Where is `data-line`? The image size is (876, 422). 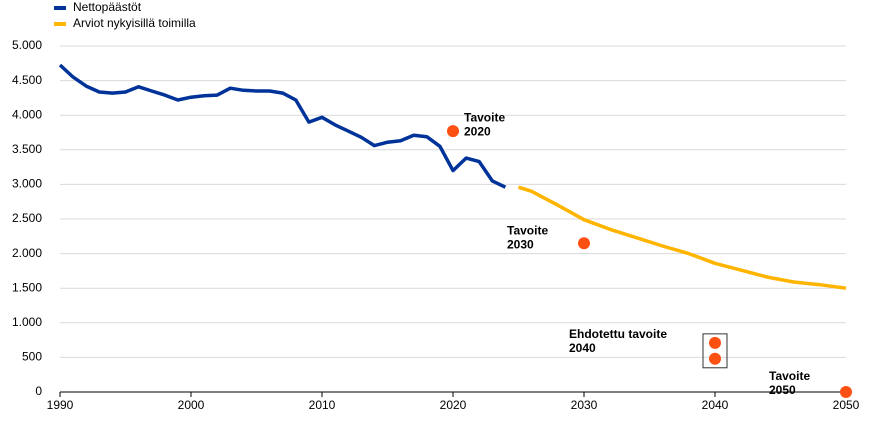
data-line is located at coordinates (682, 237).